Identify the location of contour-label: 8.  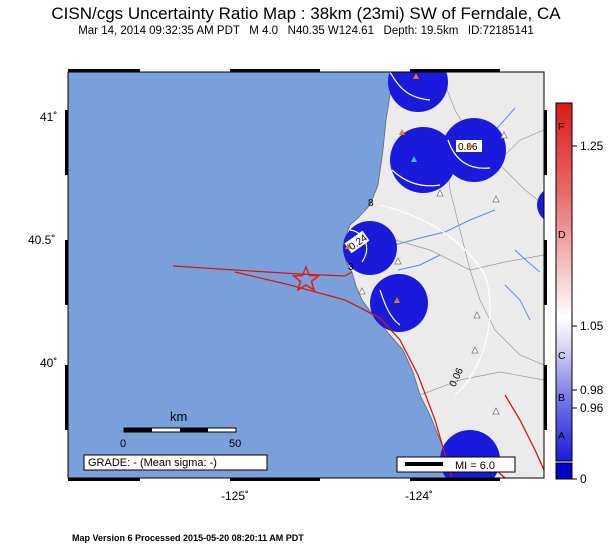
(371, 203).